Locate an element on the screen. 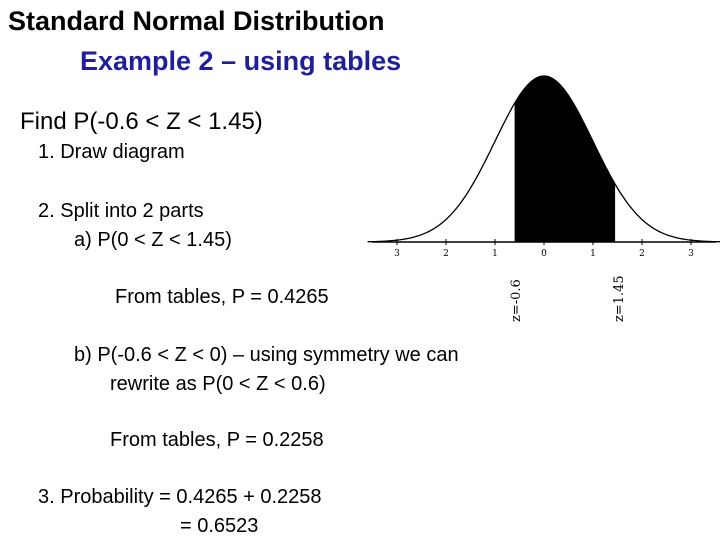 The height and width of the screenshot is (540, 720). step-3-line-2: = 0.6523 is located at coordinates (219, 526).